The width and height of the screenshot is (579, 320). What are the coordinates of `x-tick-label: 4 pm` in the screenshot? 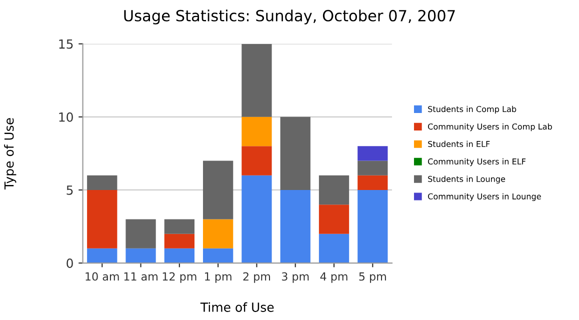 It's located at (334, 277).